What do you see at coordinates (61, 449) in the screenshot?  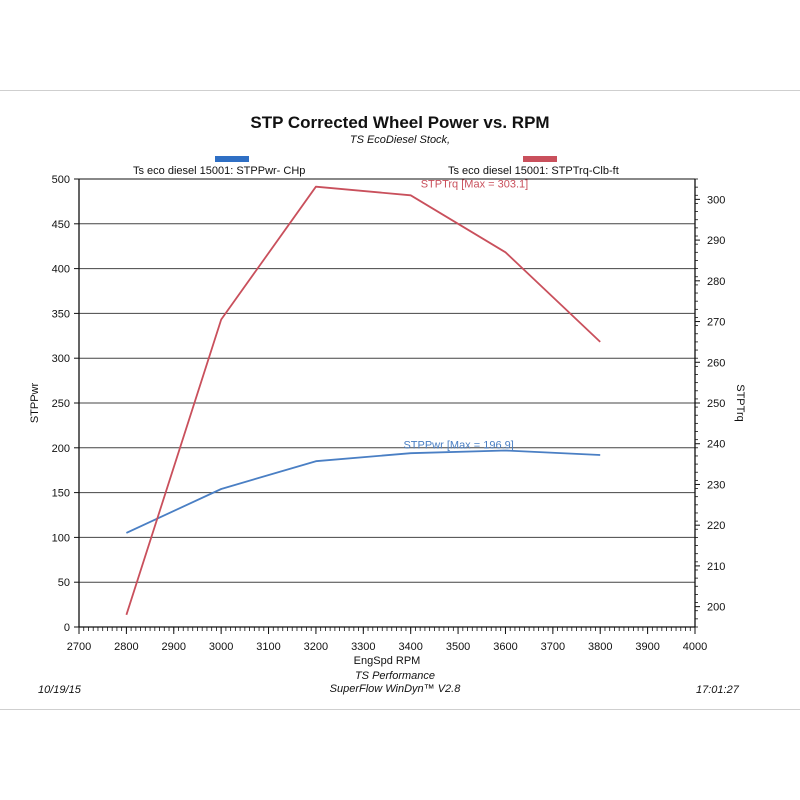 I see `y-left-tick-label: 200` at bounding box center [61, 449].